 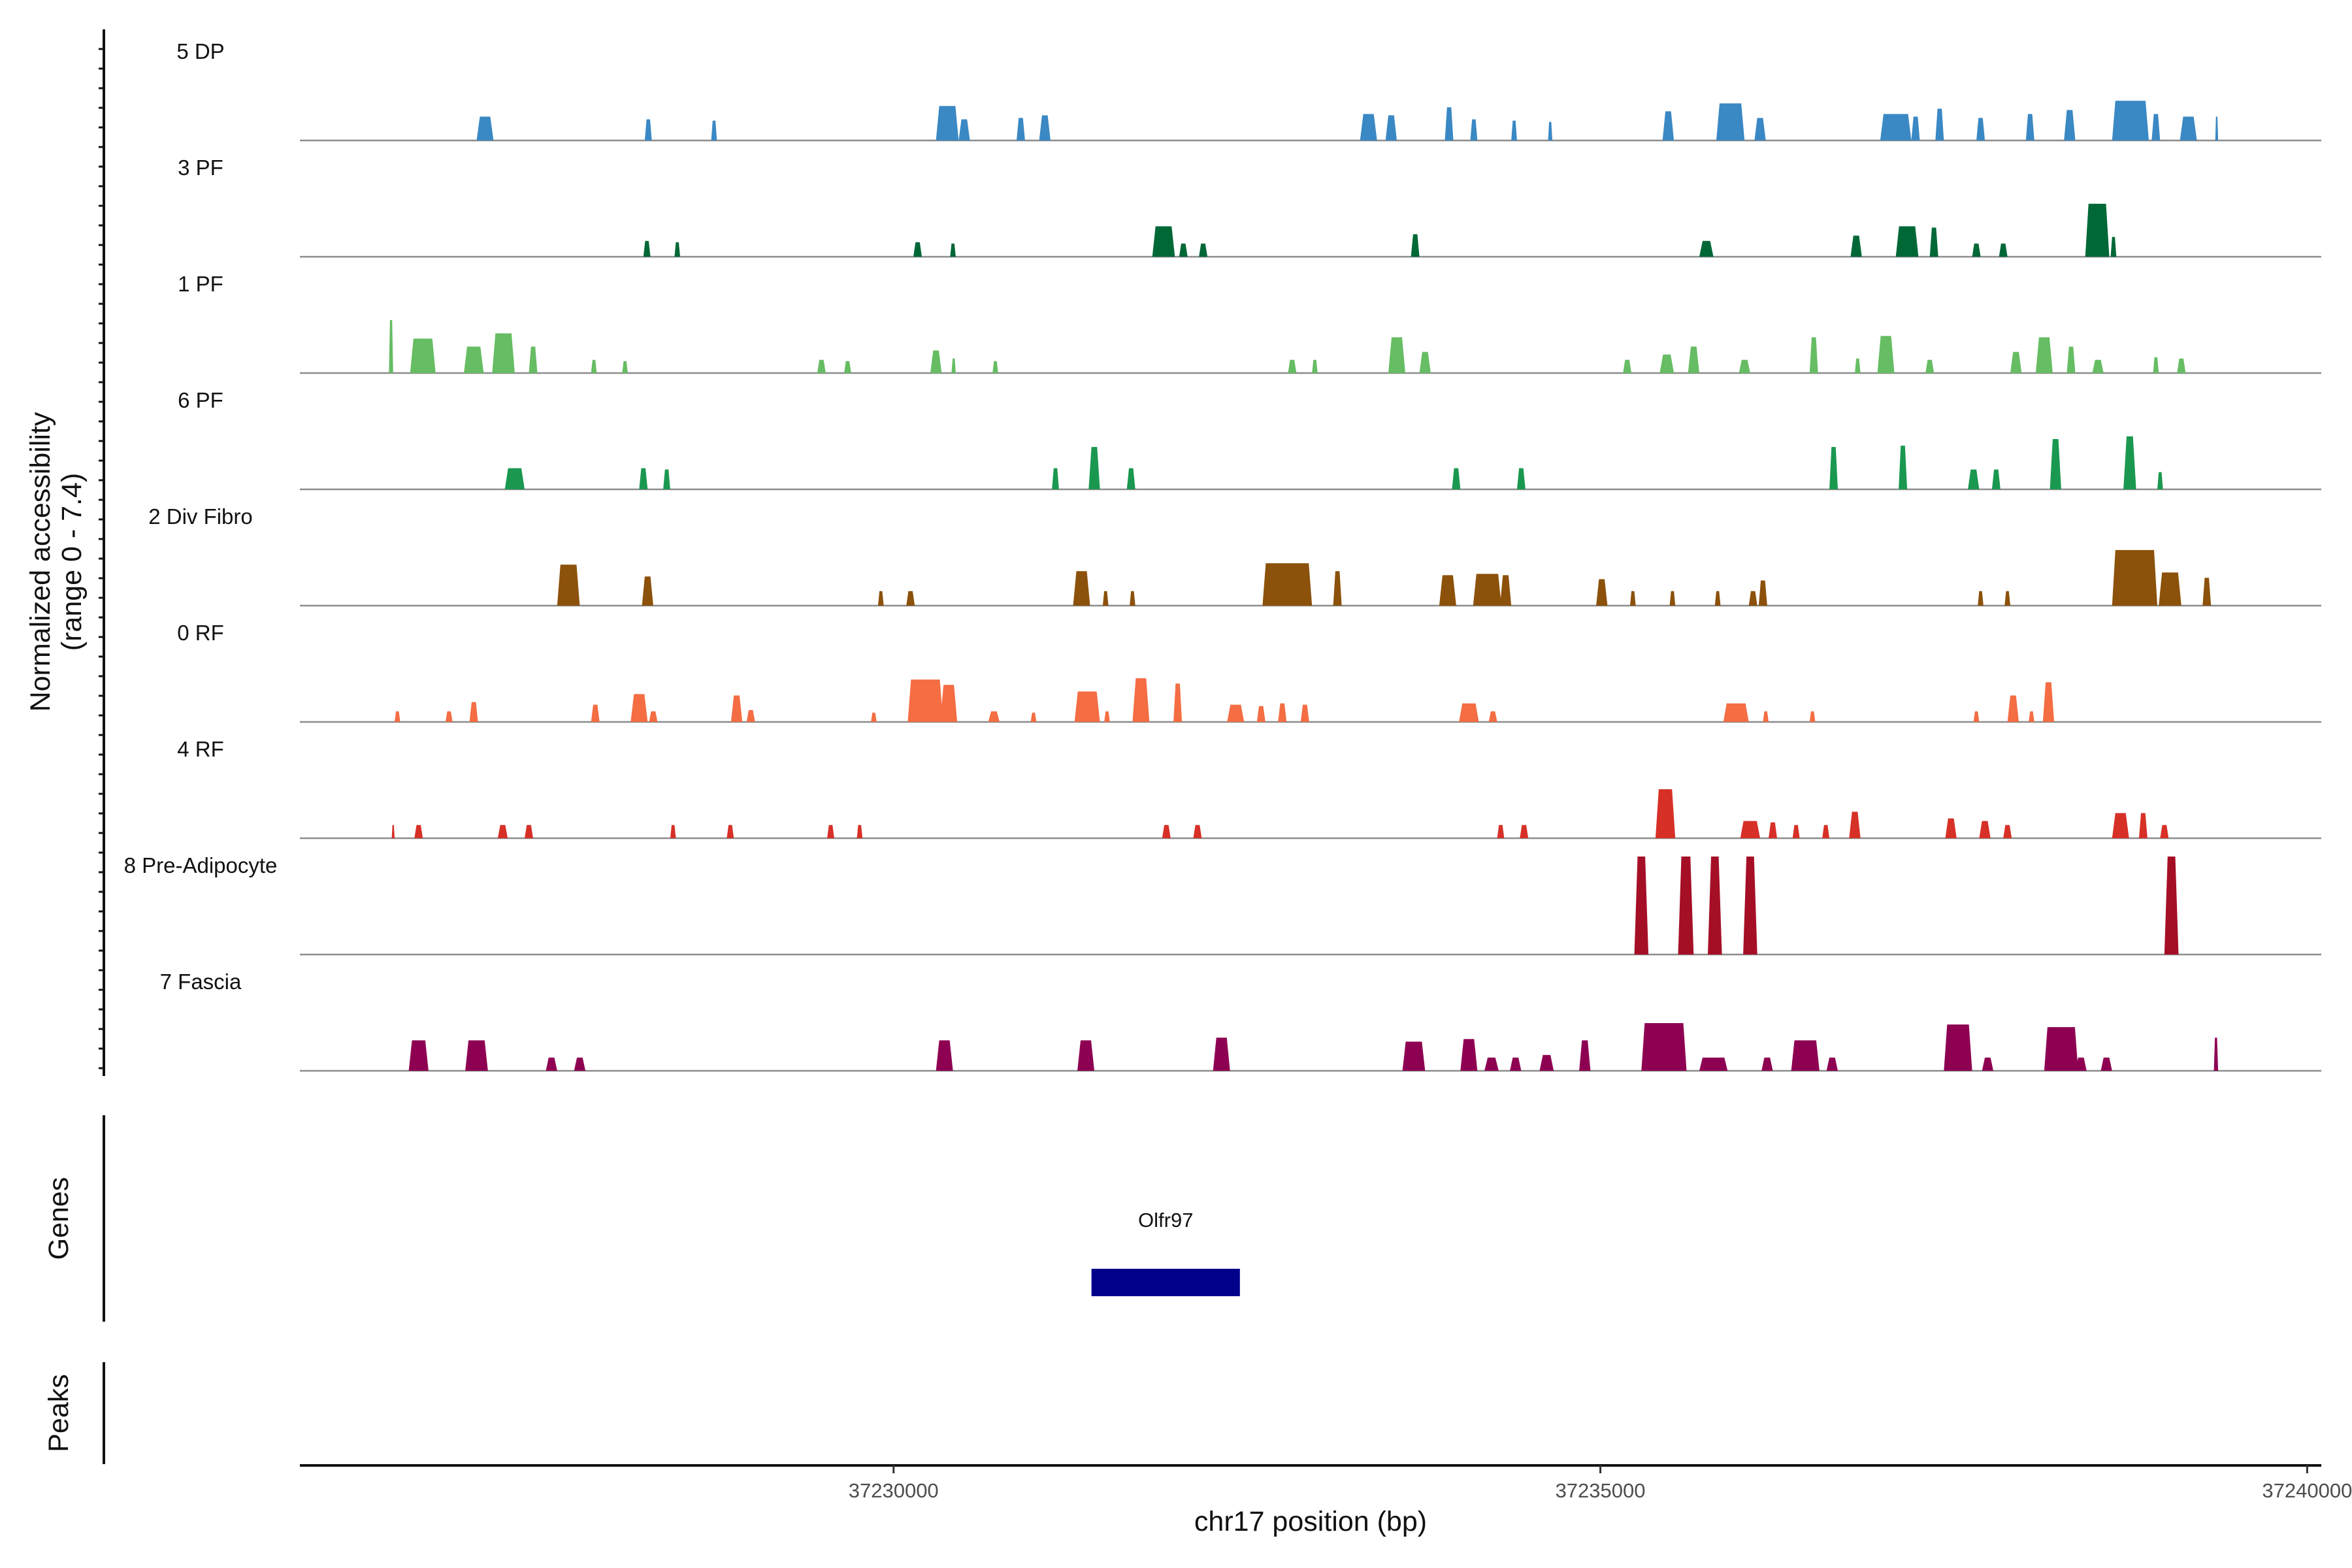 I want to click on track-7-fascia: 7 Fascia, so click(x=1240, y=1021).